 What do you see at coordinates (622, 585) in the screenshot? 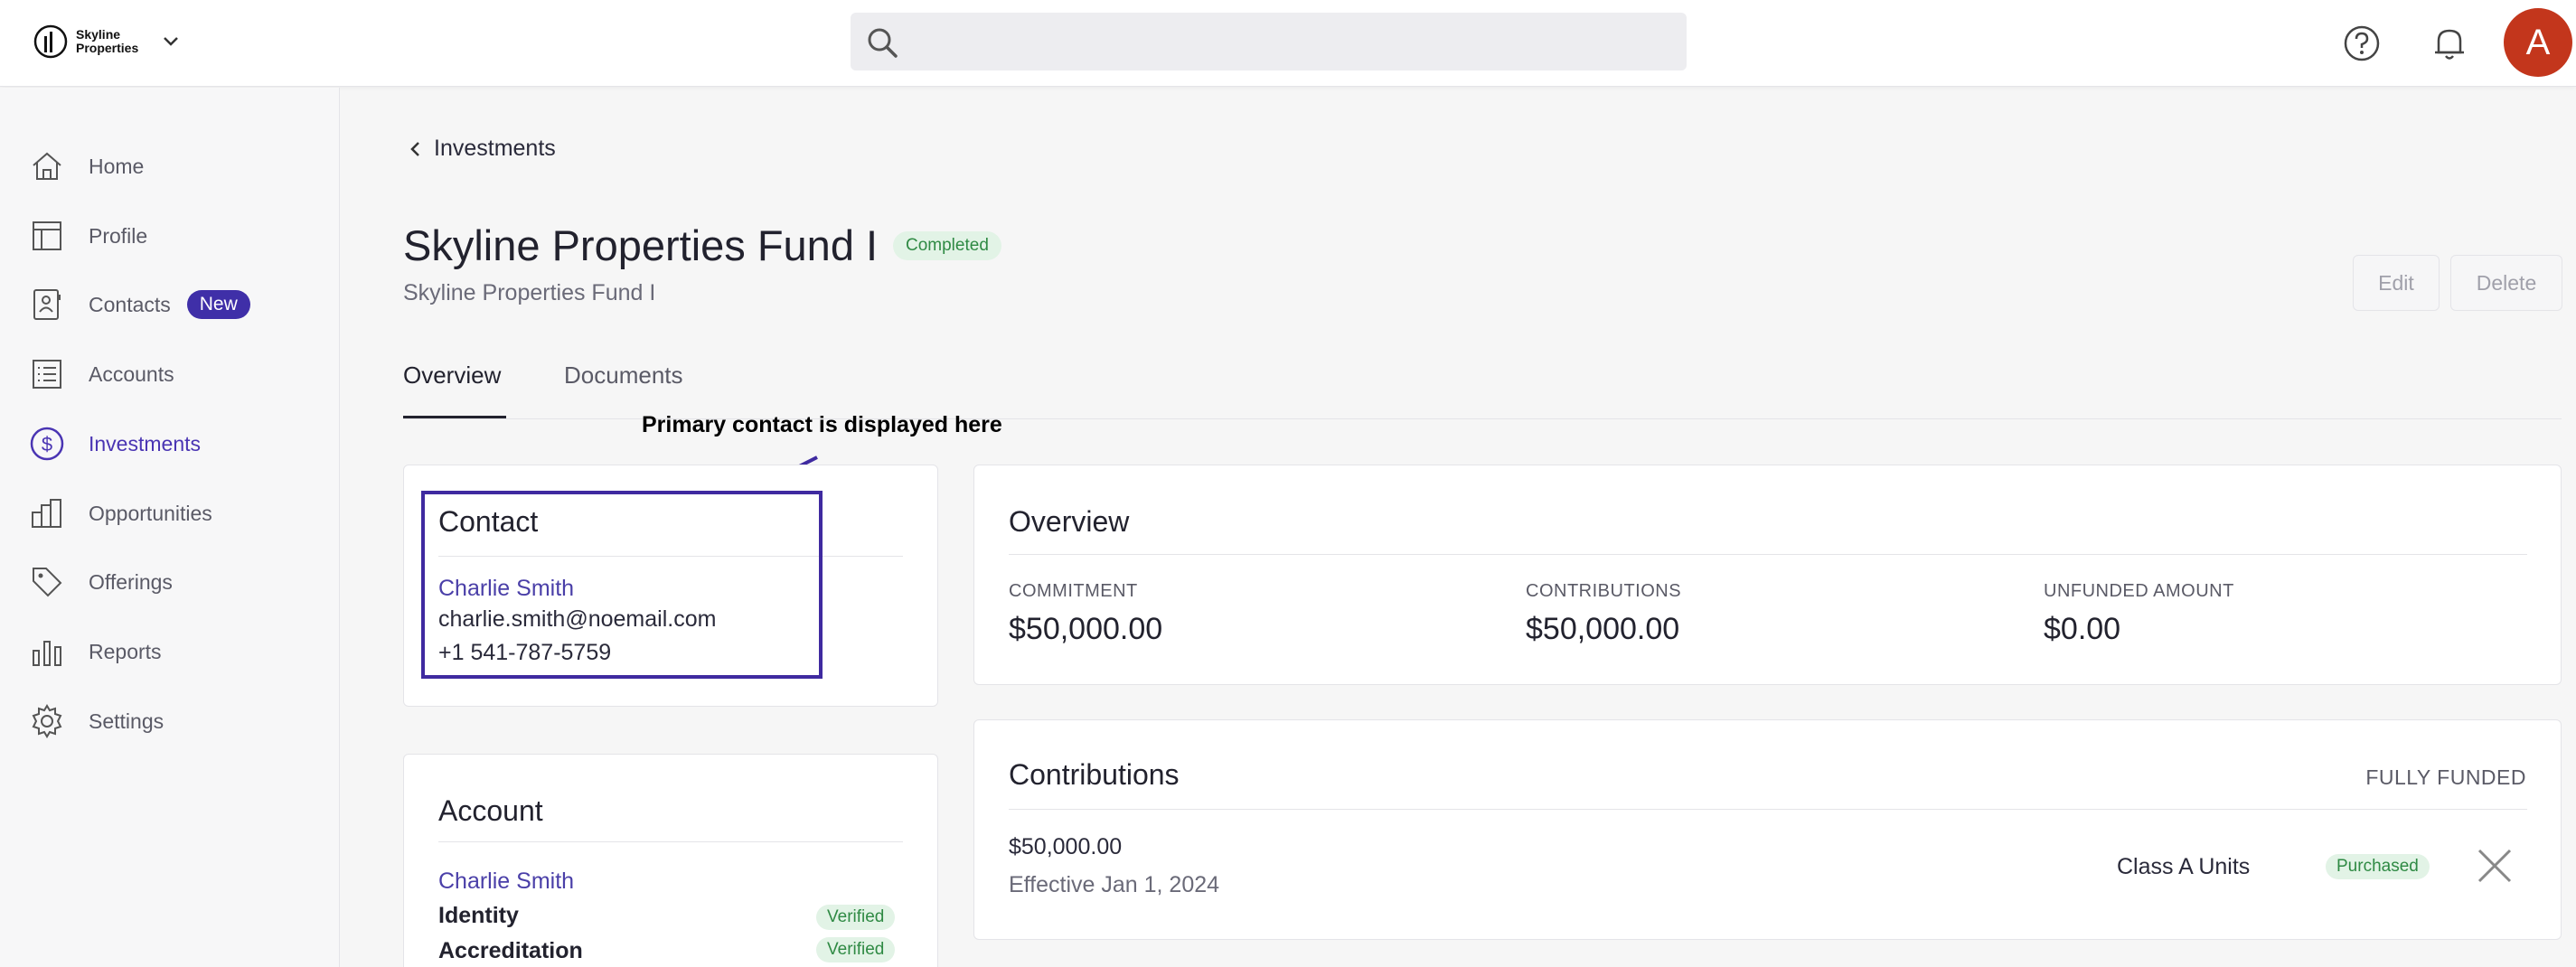
I see `annotation-highlight-box` at bounding box center [622, 585].